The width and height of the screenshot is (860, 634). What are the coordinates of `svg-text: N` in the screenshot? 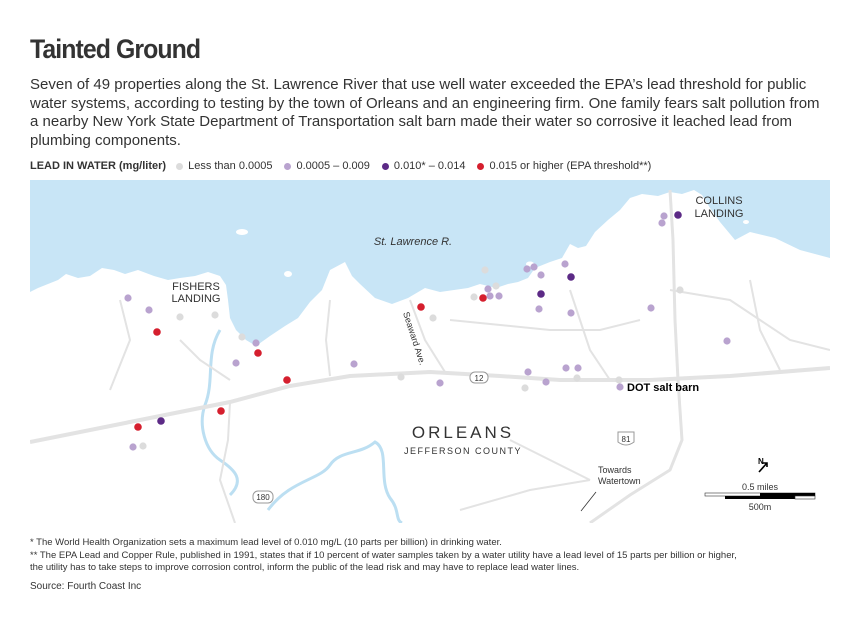 It's located at (761, 461).